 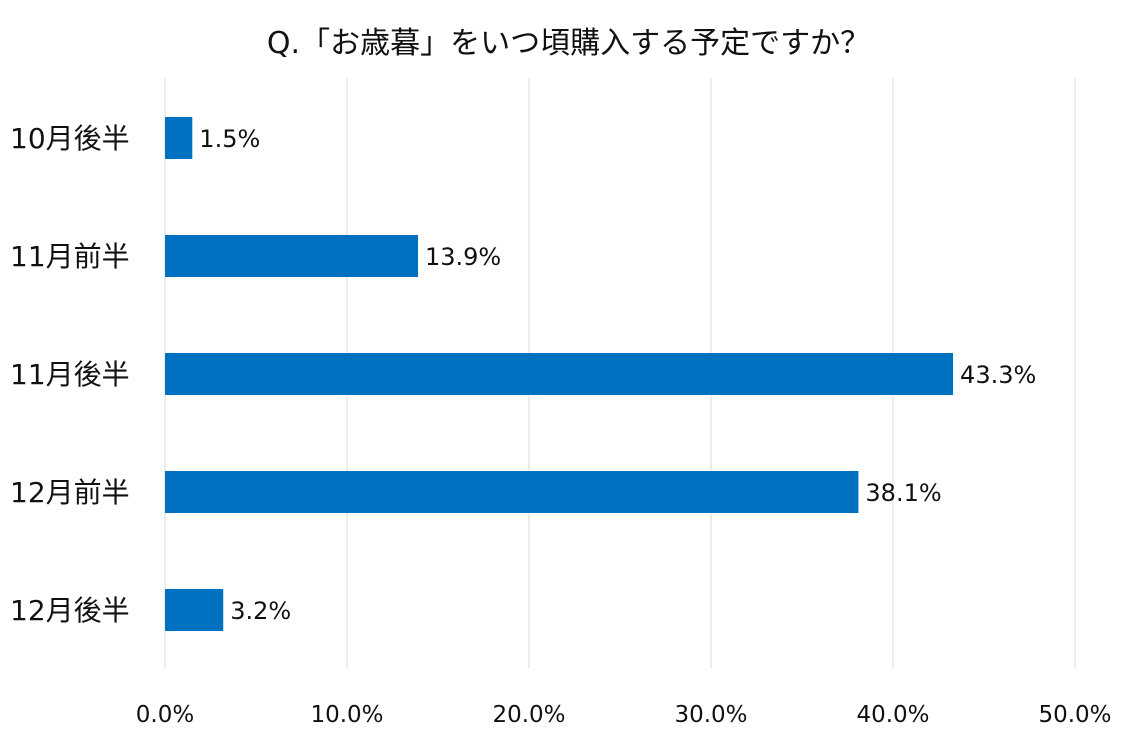 I want to click on x-tick-label: 0.0%, so click(x=165, y=715).